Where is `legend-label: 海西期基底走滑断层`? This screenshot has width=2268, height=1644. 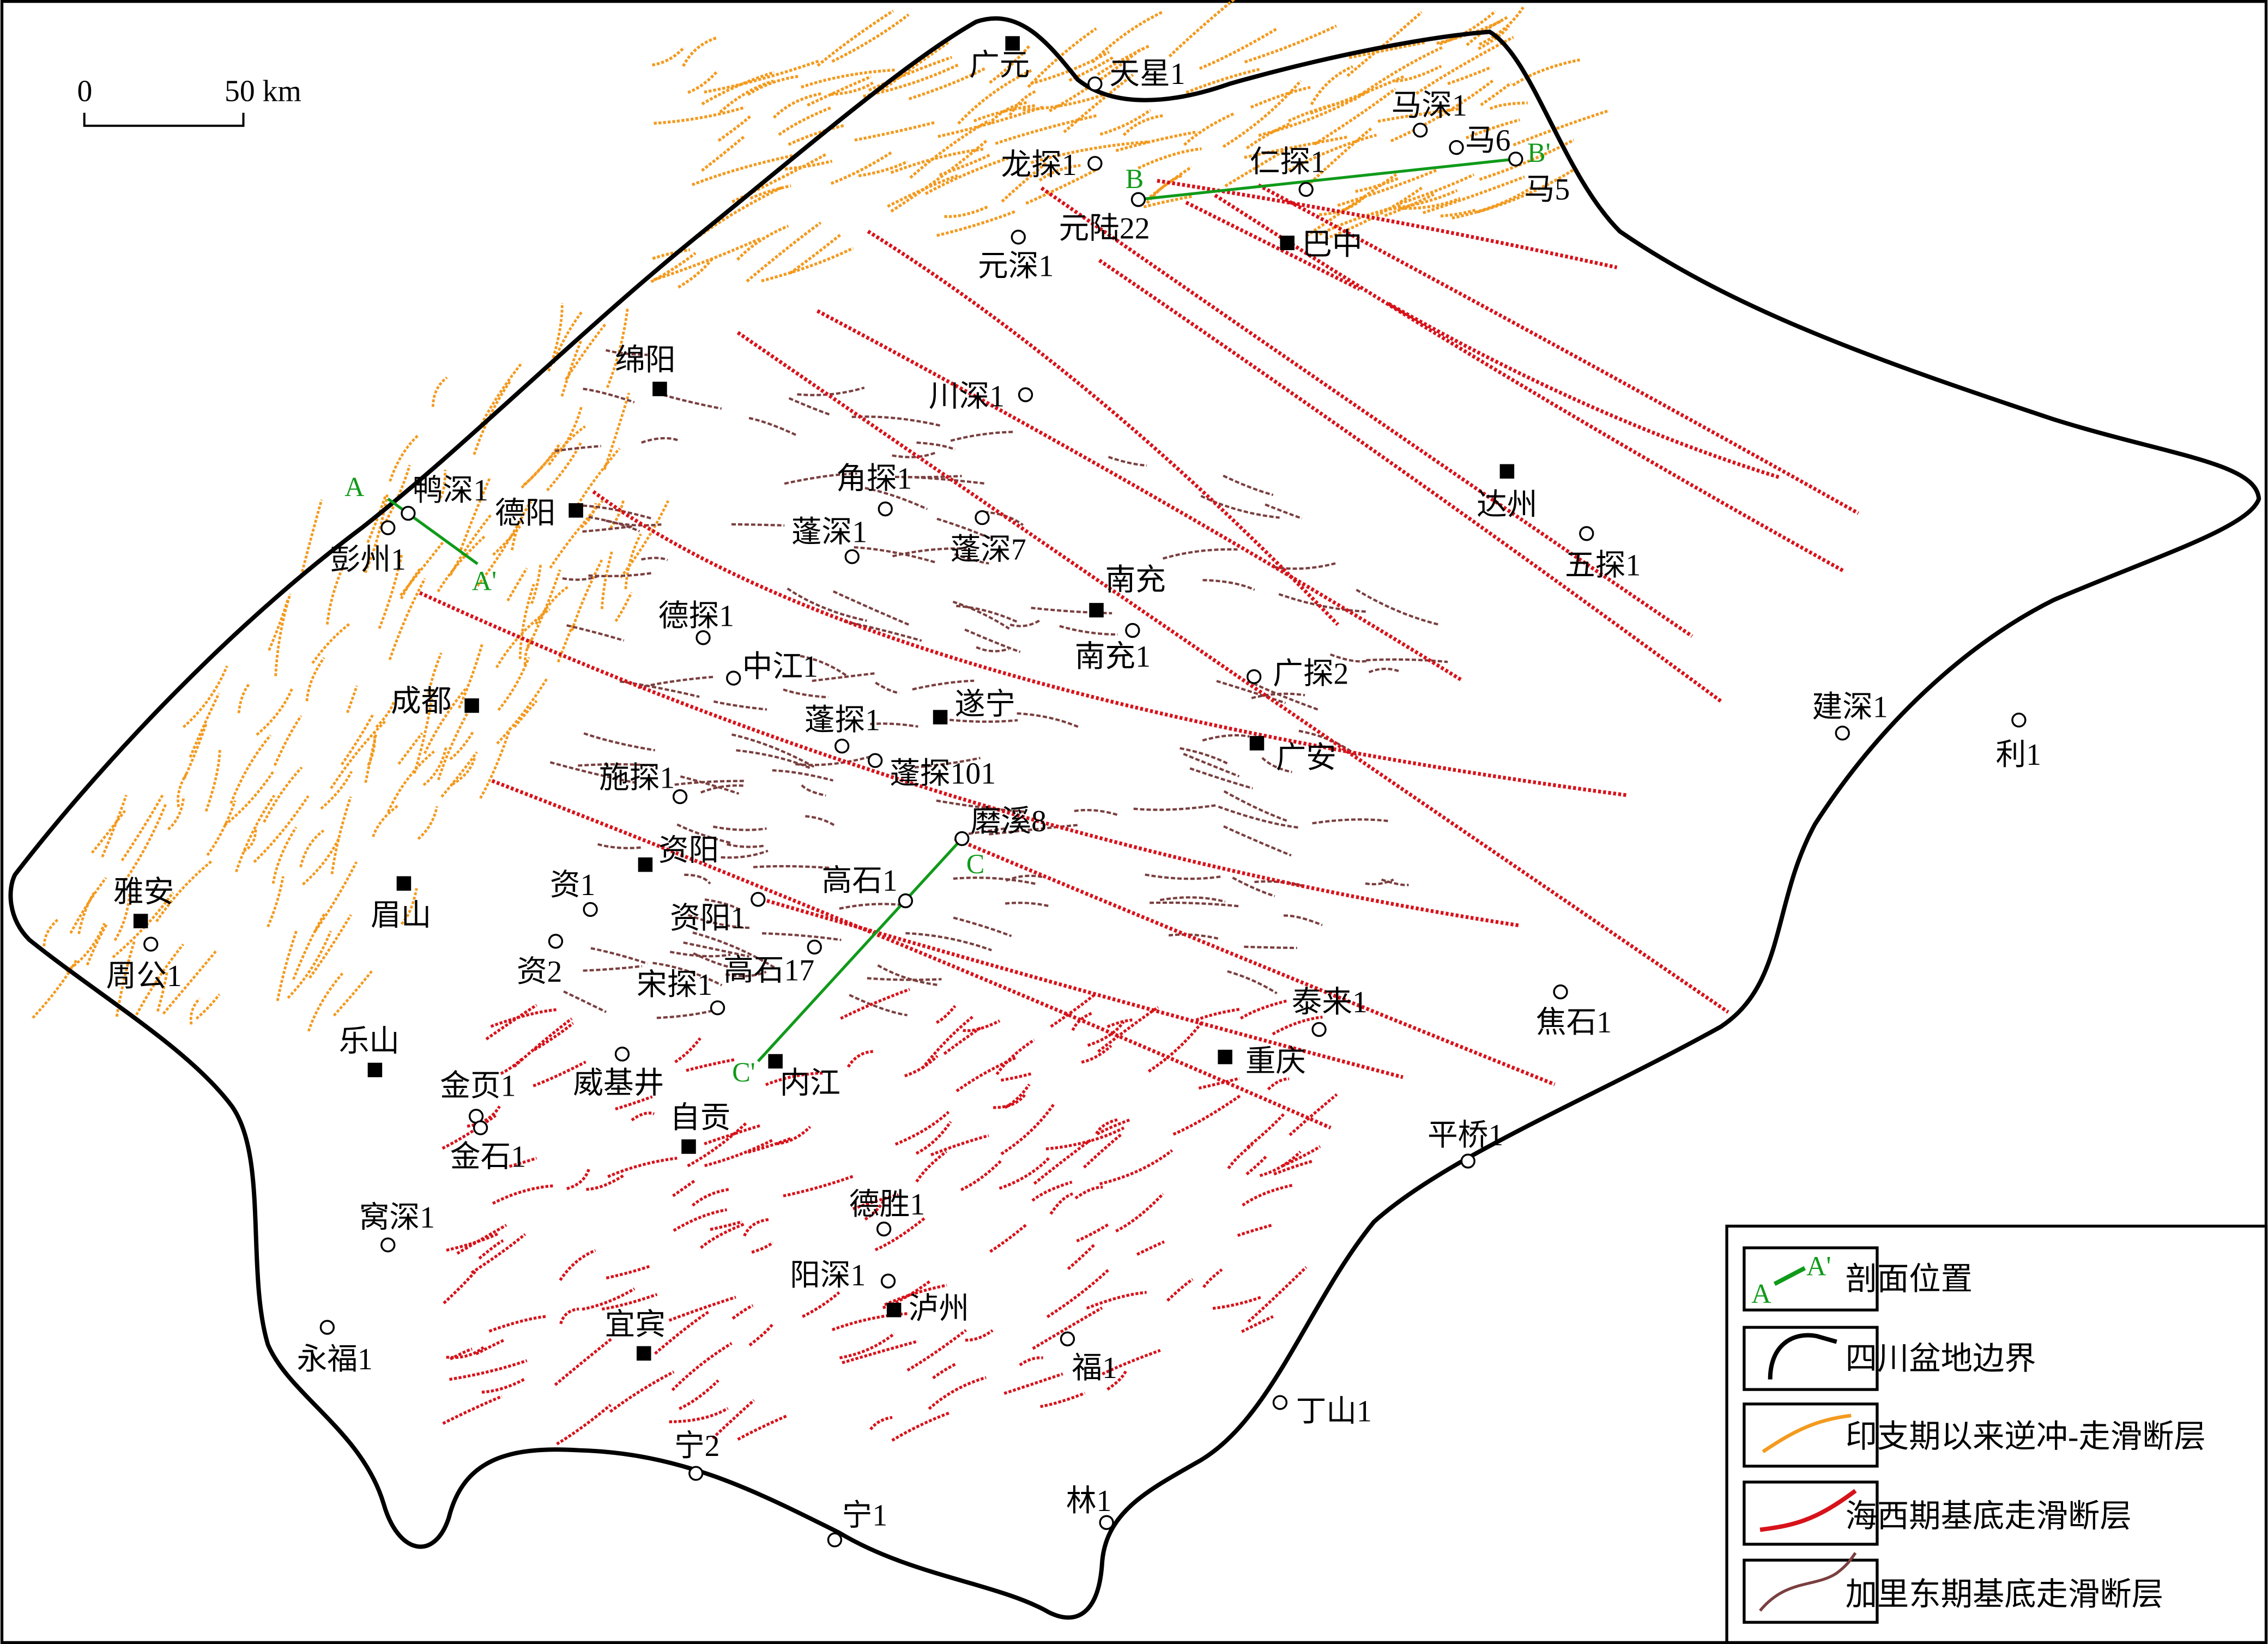 legend-label: 海西期基底走滑断层 is located at coordinates (1989, 1516).